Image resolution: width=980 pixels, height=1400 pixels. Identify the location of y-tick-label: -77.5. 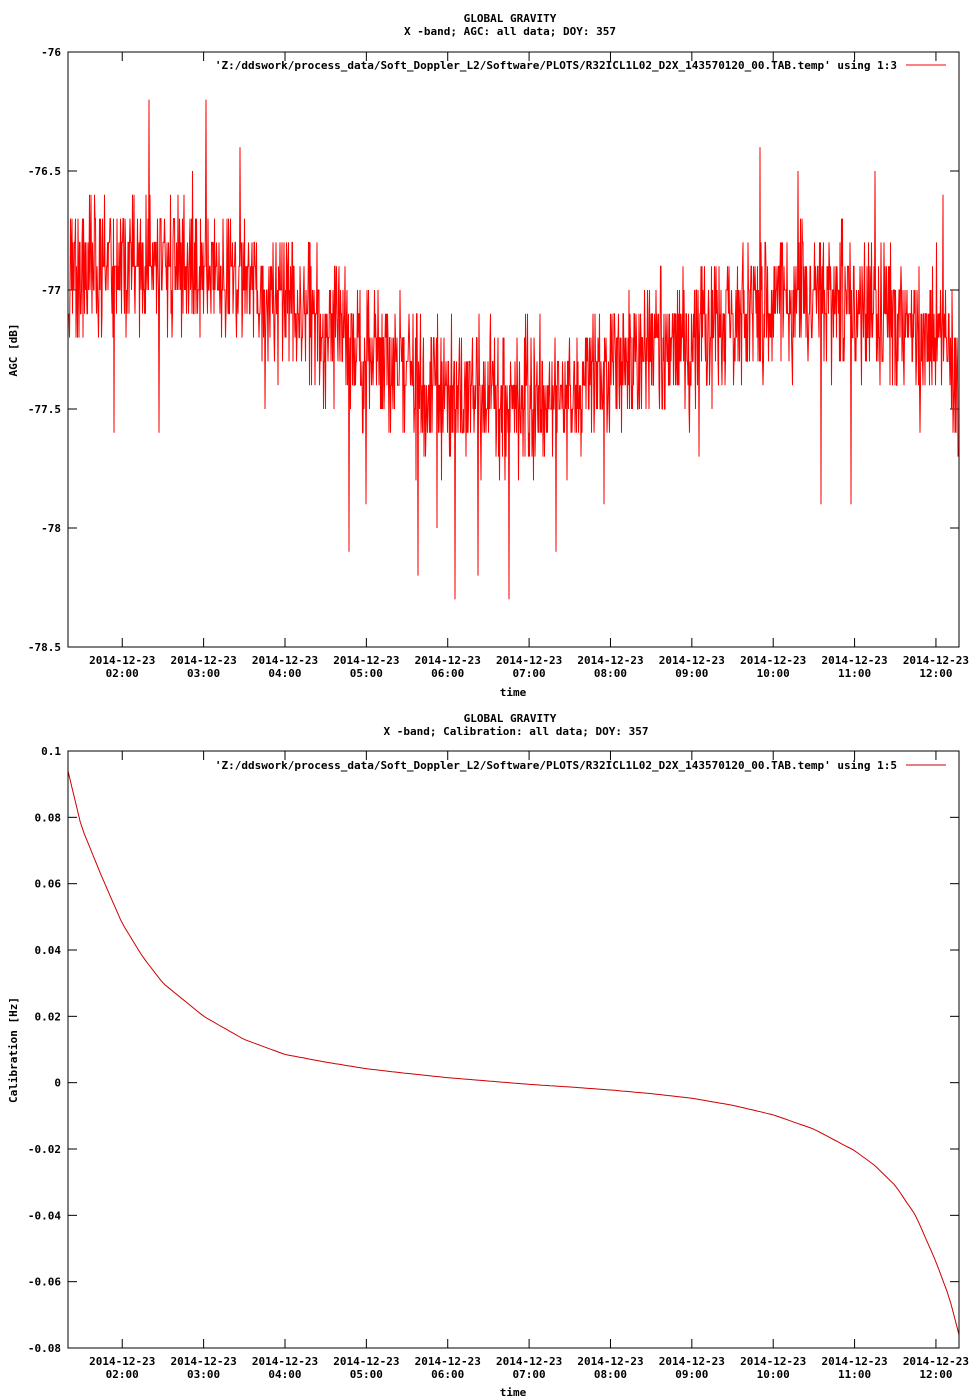
(44, 409).